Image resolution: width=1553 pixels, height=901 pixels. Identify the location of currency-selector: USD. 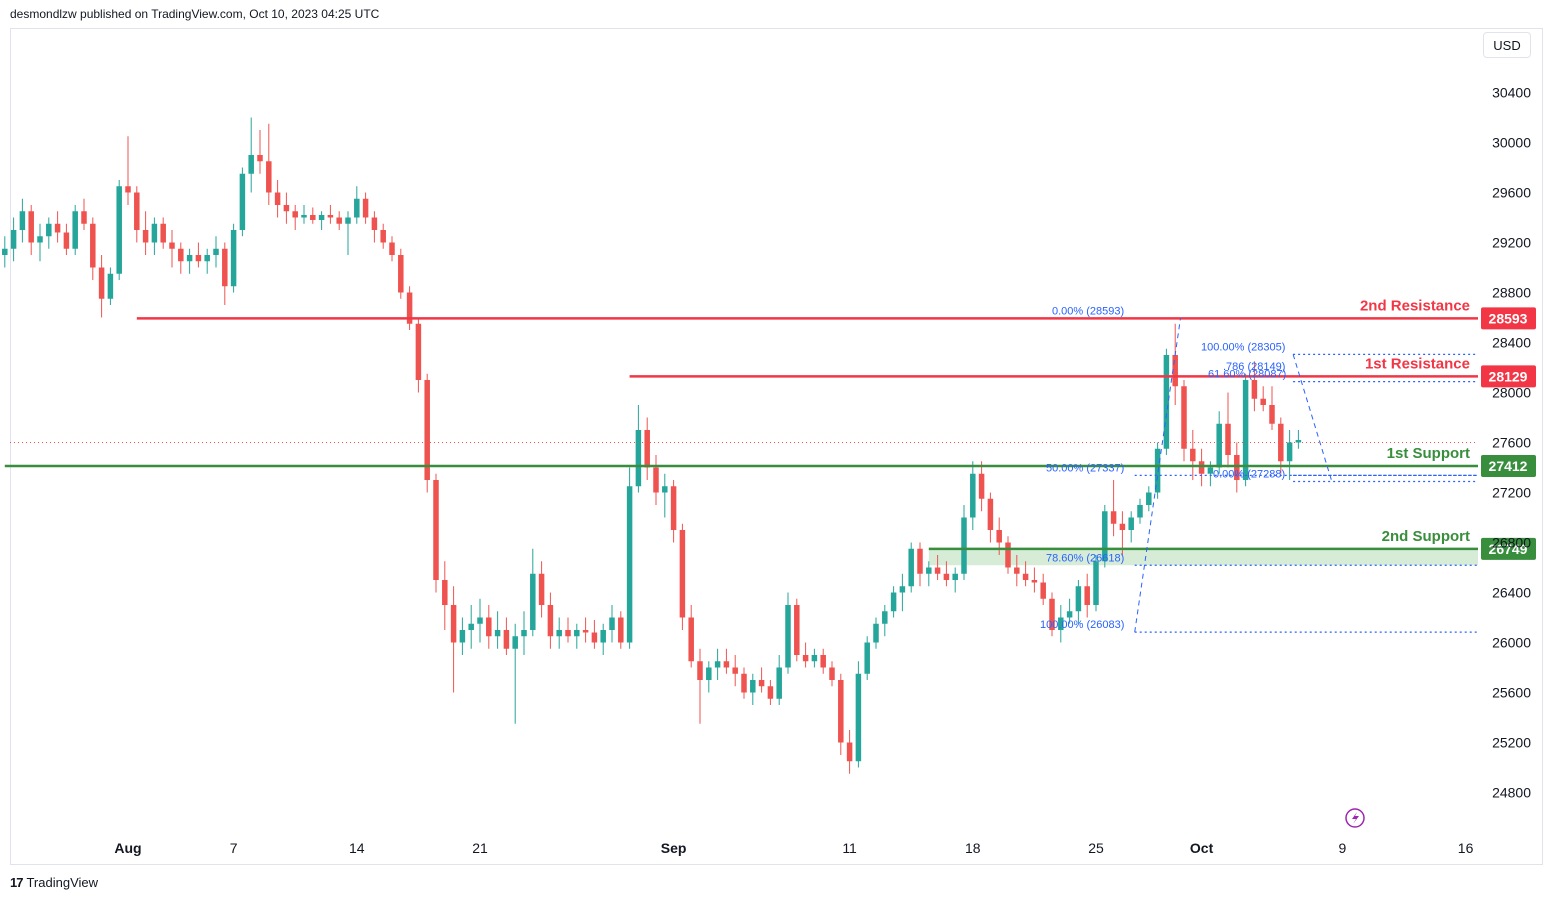
(1507, 45).